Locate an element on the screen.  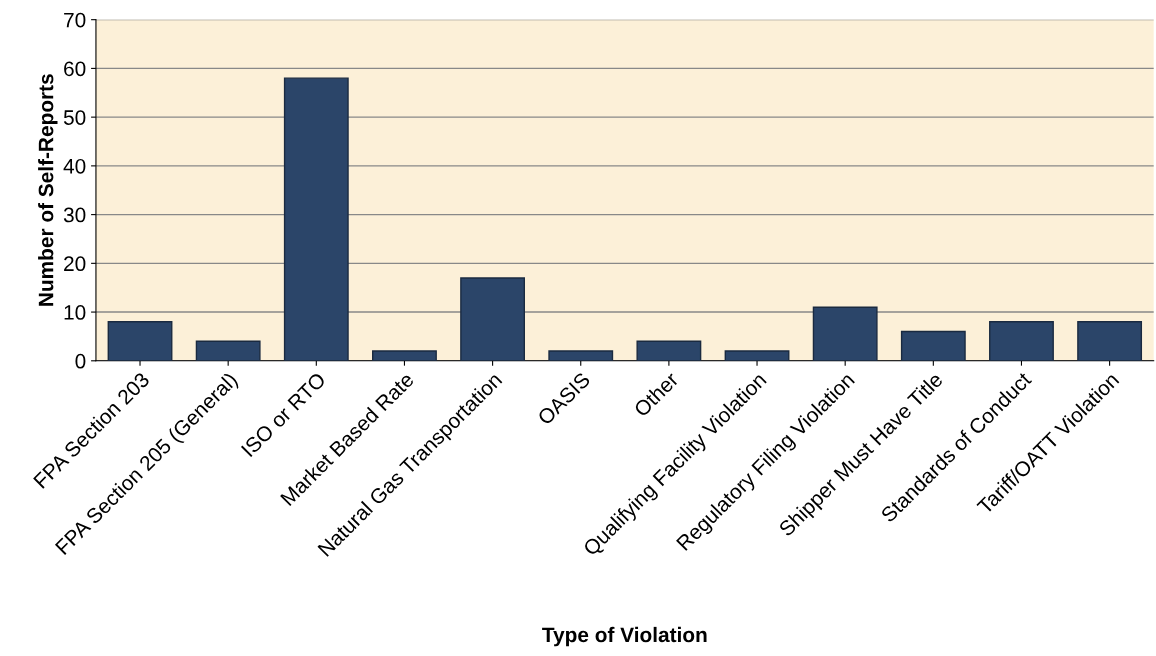
y-tick-label: 70 is located at coordinates (75, 20).